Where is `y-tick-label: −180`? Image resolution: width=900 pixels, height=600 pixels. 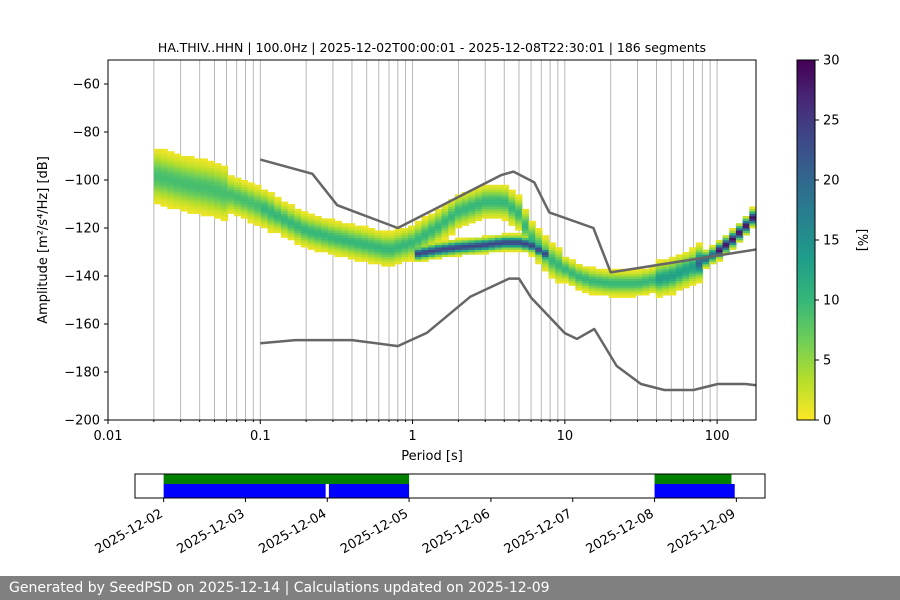
y-tick-label: −180 is located at coordinates (82, 373).